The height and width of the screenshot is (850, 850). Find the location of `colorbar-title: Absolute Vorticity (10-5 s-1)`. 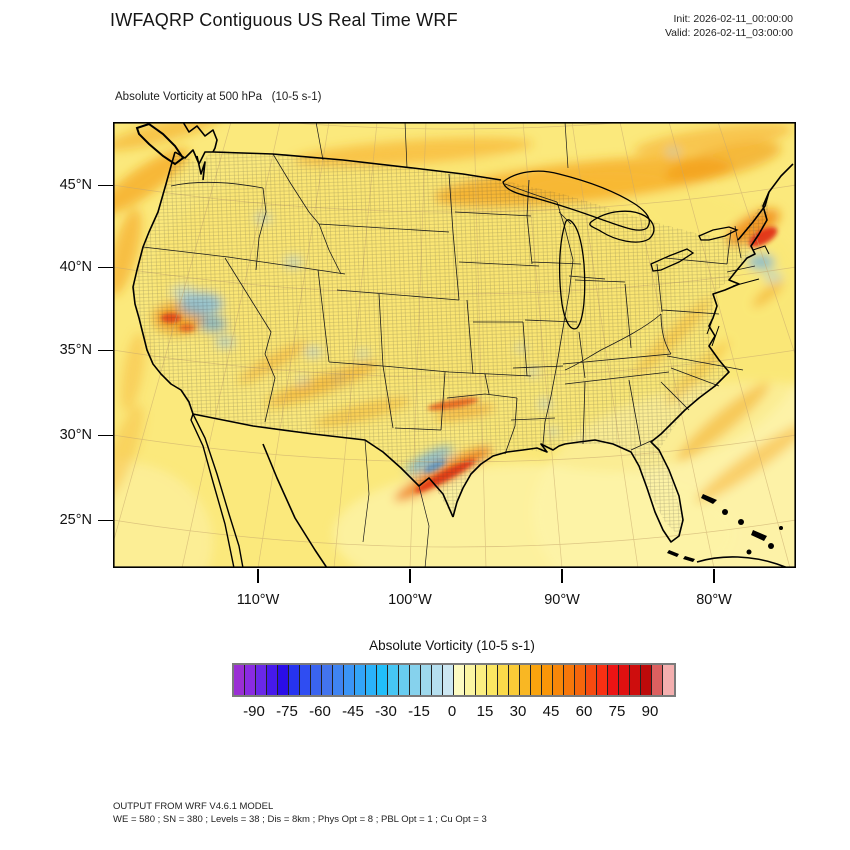

colorbar-title: Absolute Vorticity (10-5 s-1) is located at coordinates (452, 645).